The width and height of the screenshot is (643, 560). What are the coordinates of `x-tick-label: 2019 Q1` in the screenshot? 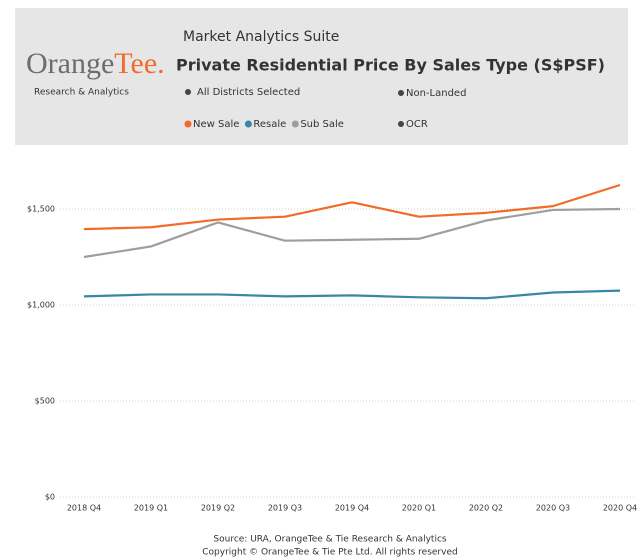 It's located at (151, 508).